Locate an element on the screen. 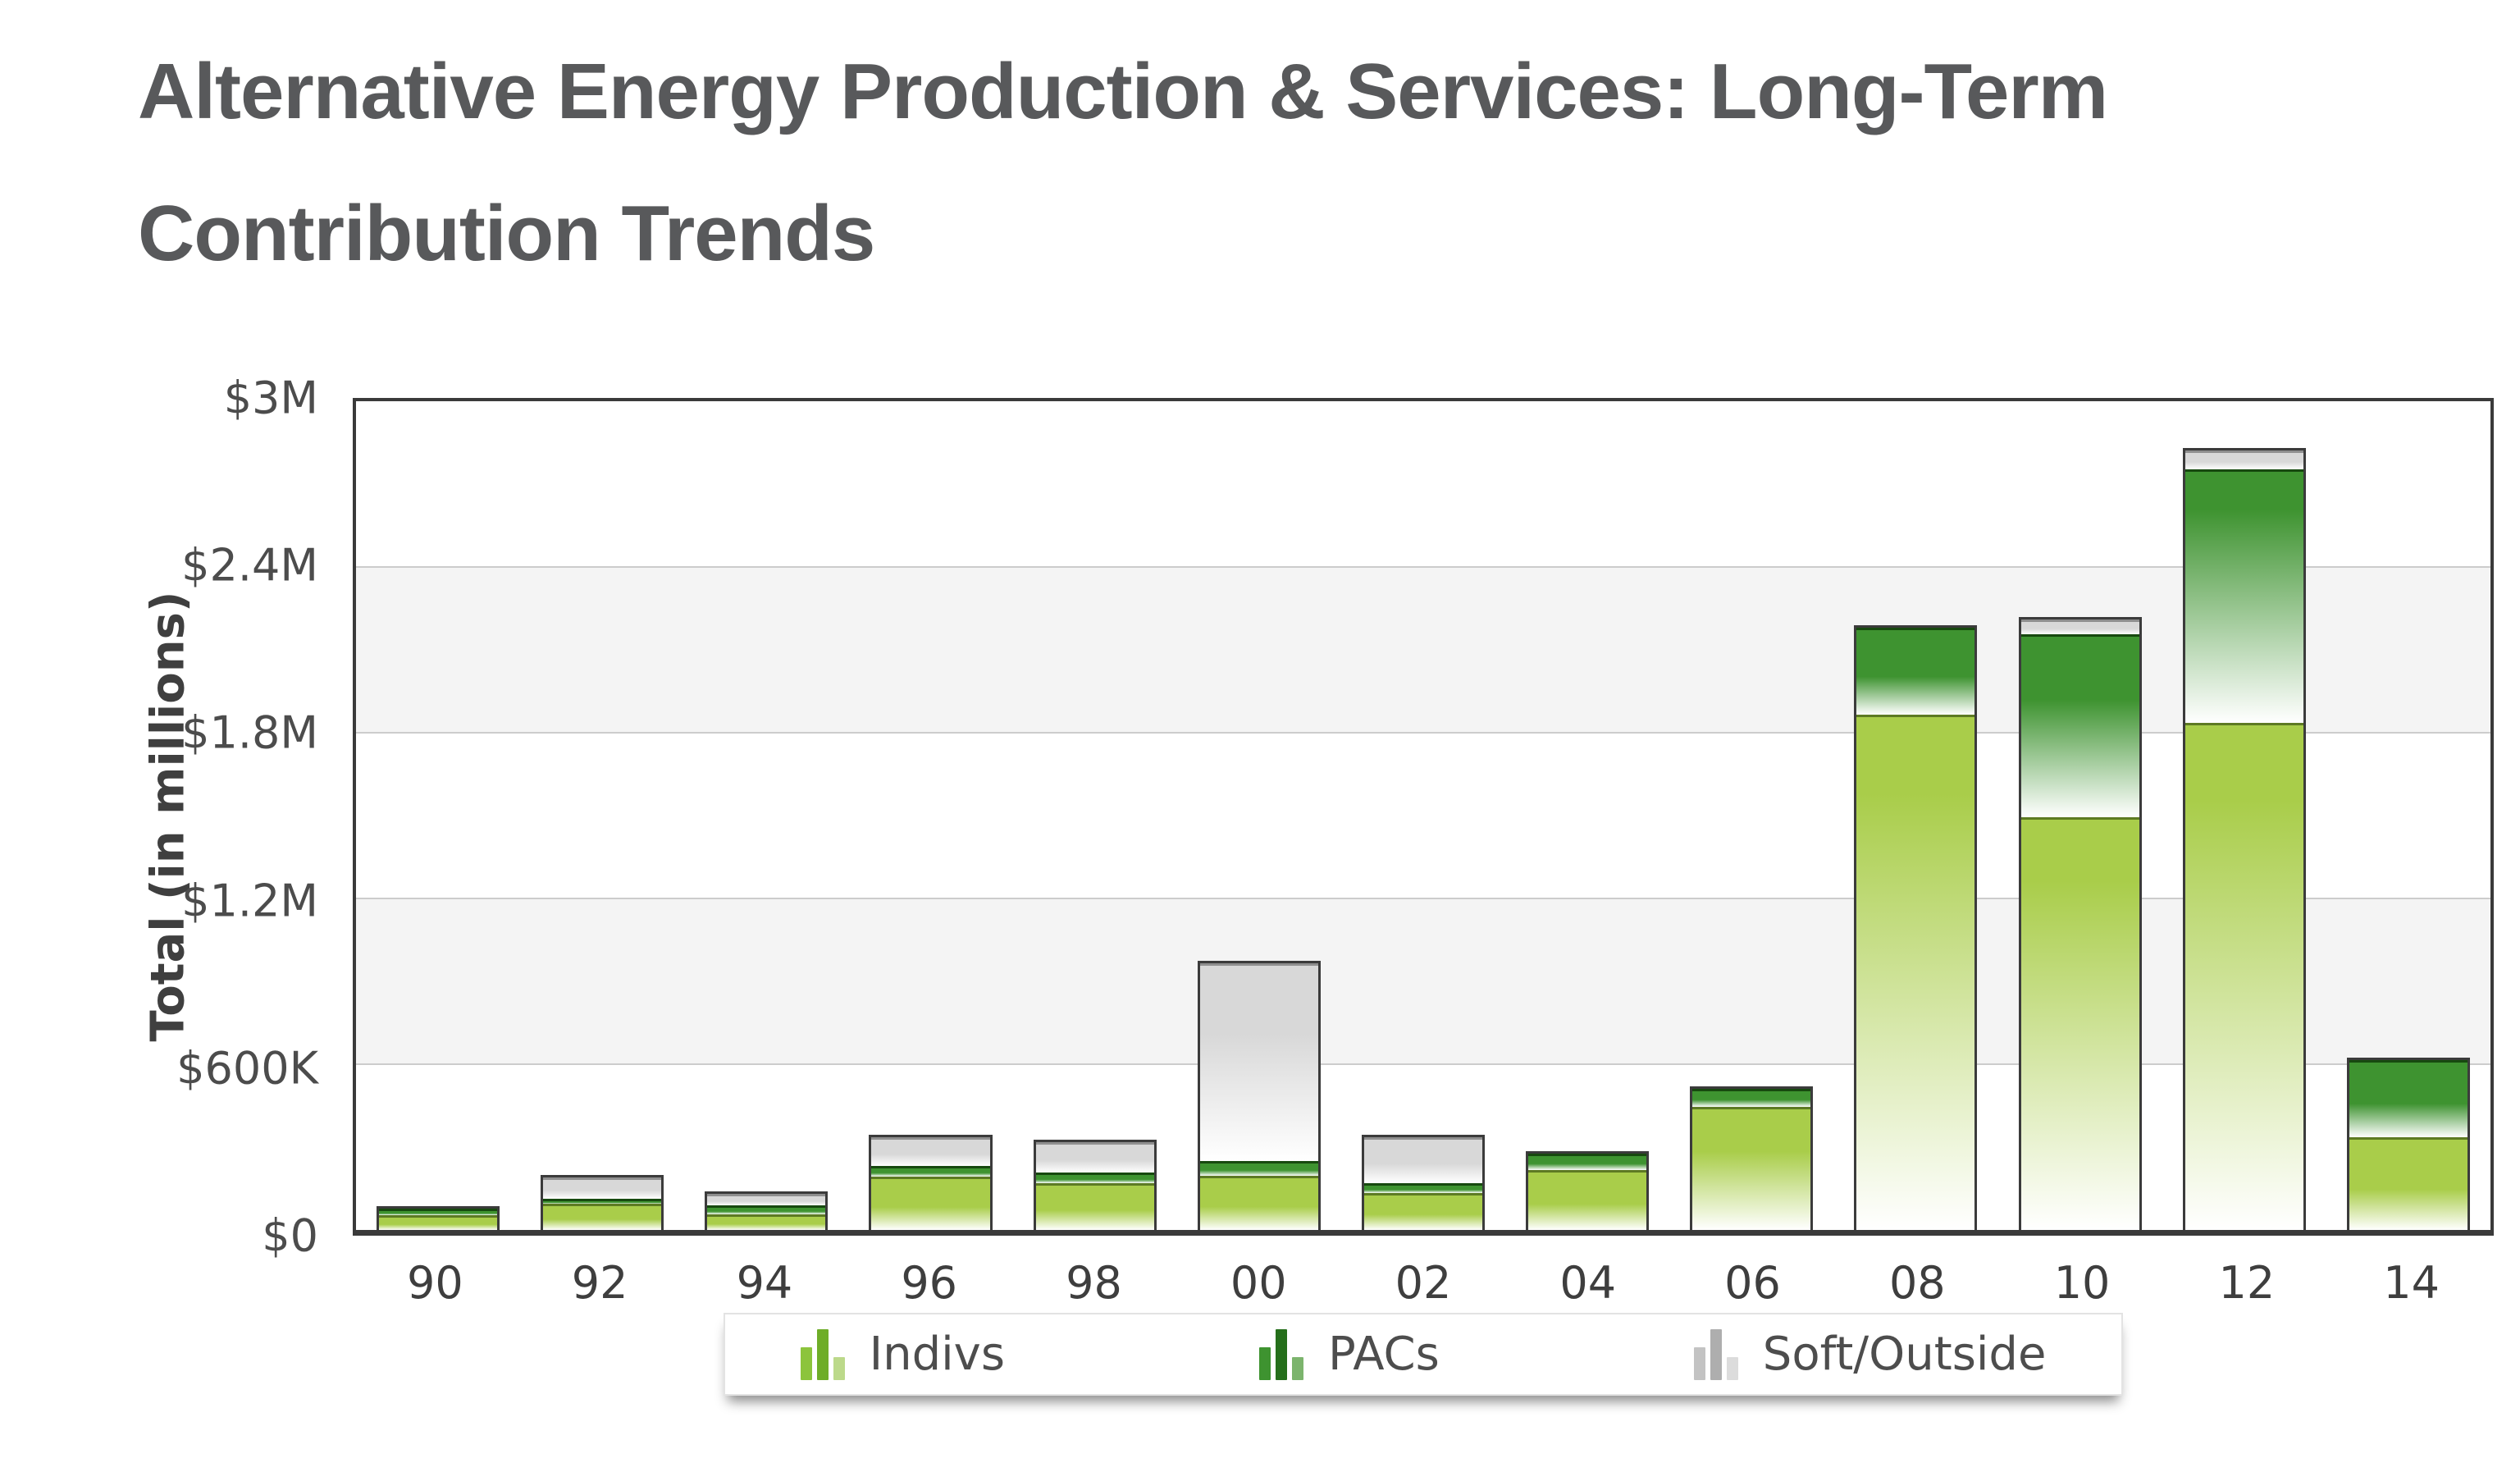 This screenshot has width=2520, height=1472. x-tick-04: 04 is located at coordinates (1588, 1283).